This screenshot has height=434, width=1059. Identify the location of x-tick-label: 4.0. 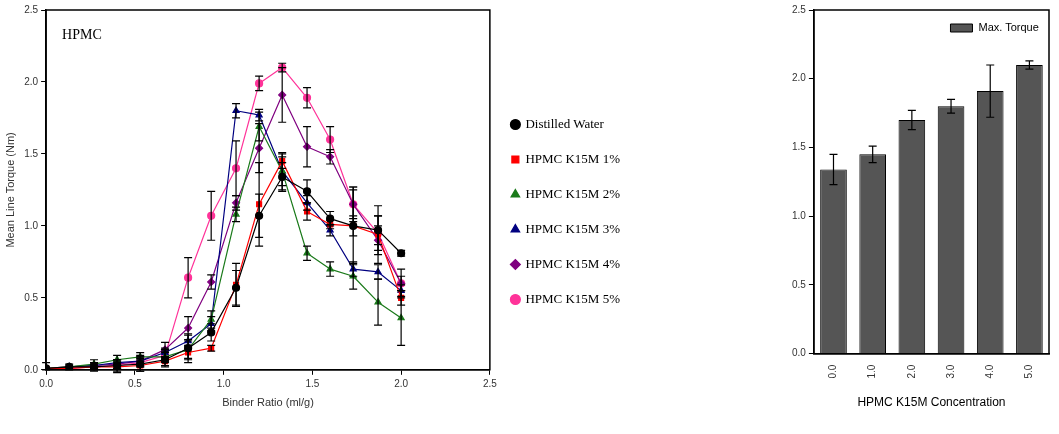
(989, 371).